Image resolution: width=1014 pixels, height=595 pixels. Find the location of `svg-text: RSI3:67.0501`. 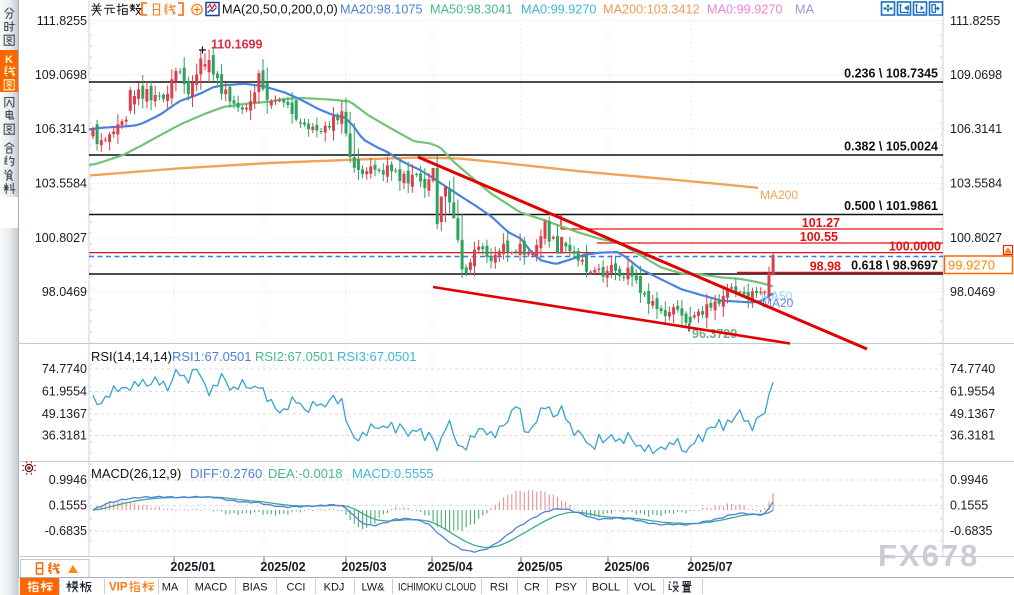

svg-text: RSI3:67.0501 is located at coordinates (377, 356).